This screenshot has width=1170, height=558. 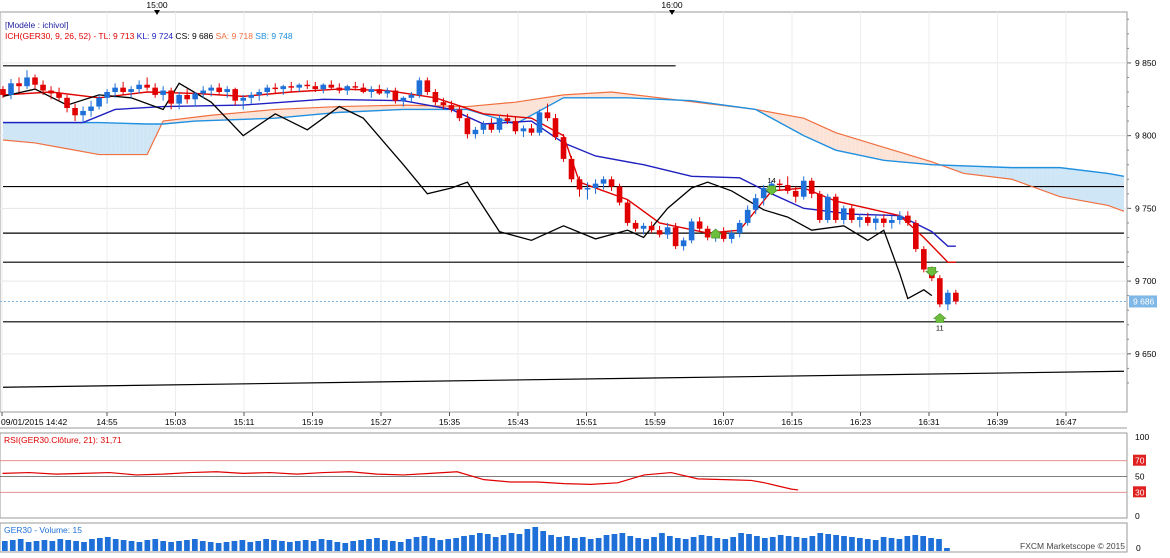 What do you see at coordinates (1146, 136) in the screenshot?
I see `price-tick-label: 9 800` at bounding box center [1146, 136].